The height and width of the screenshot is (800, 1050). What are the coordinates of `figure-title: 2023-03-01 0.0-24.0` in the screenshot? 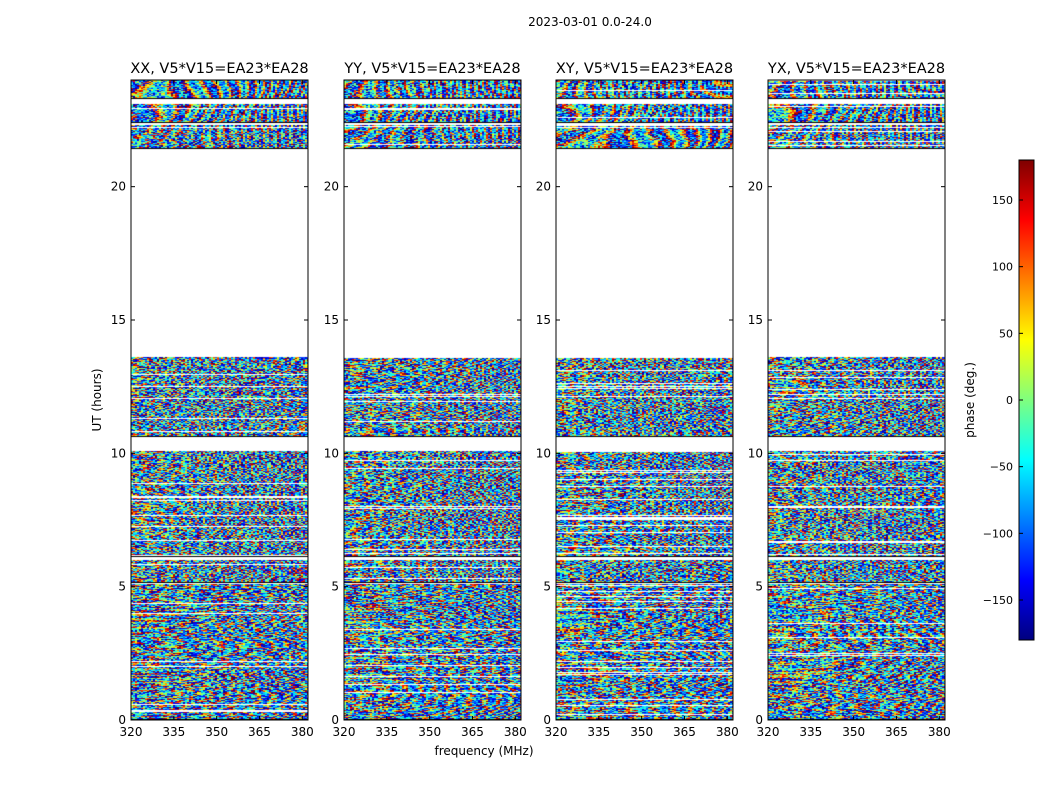 It's located at (590, 22).